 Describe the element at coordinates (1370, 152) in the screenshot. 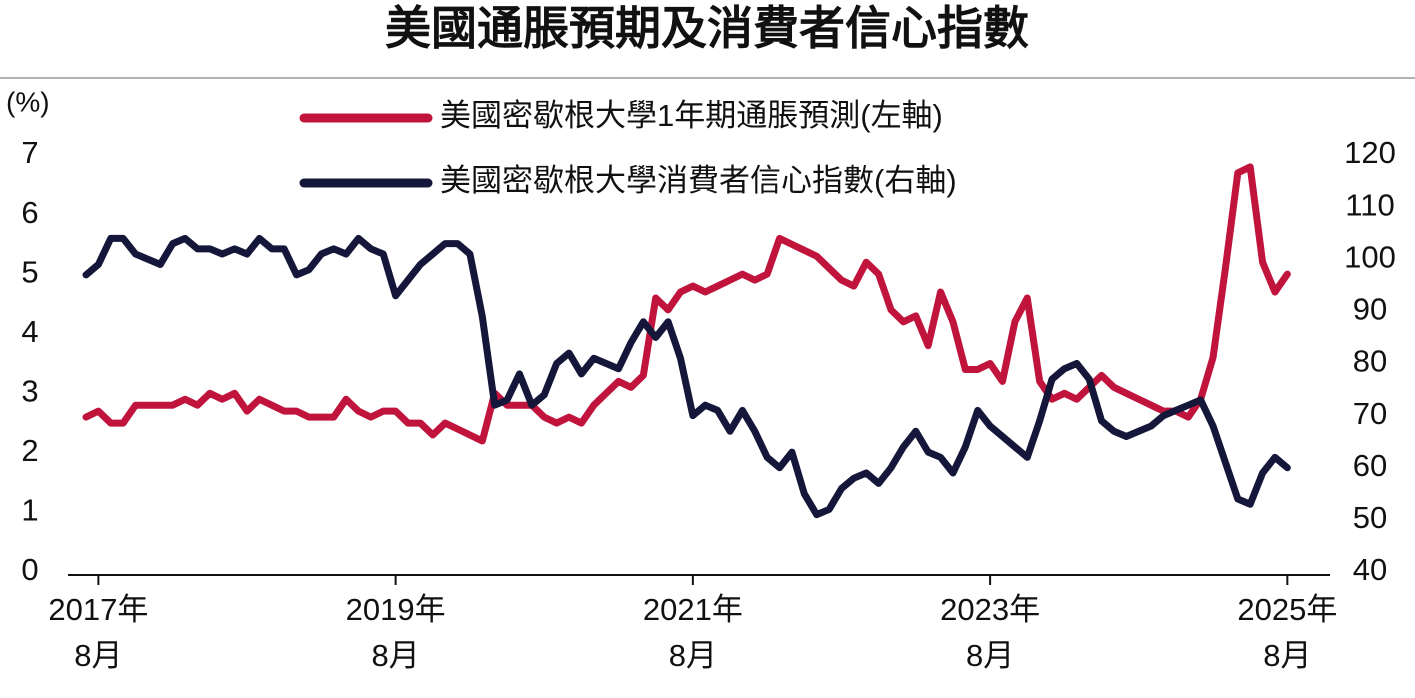

I see `y2-tick-label: 120` at that location.